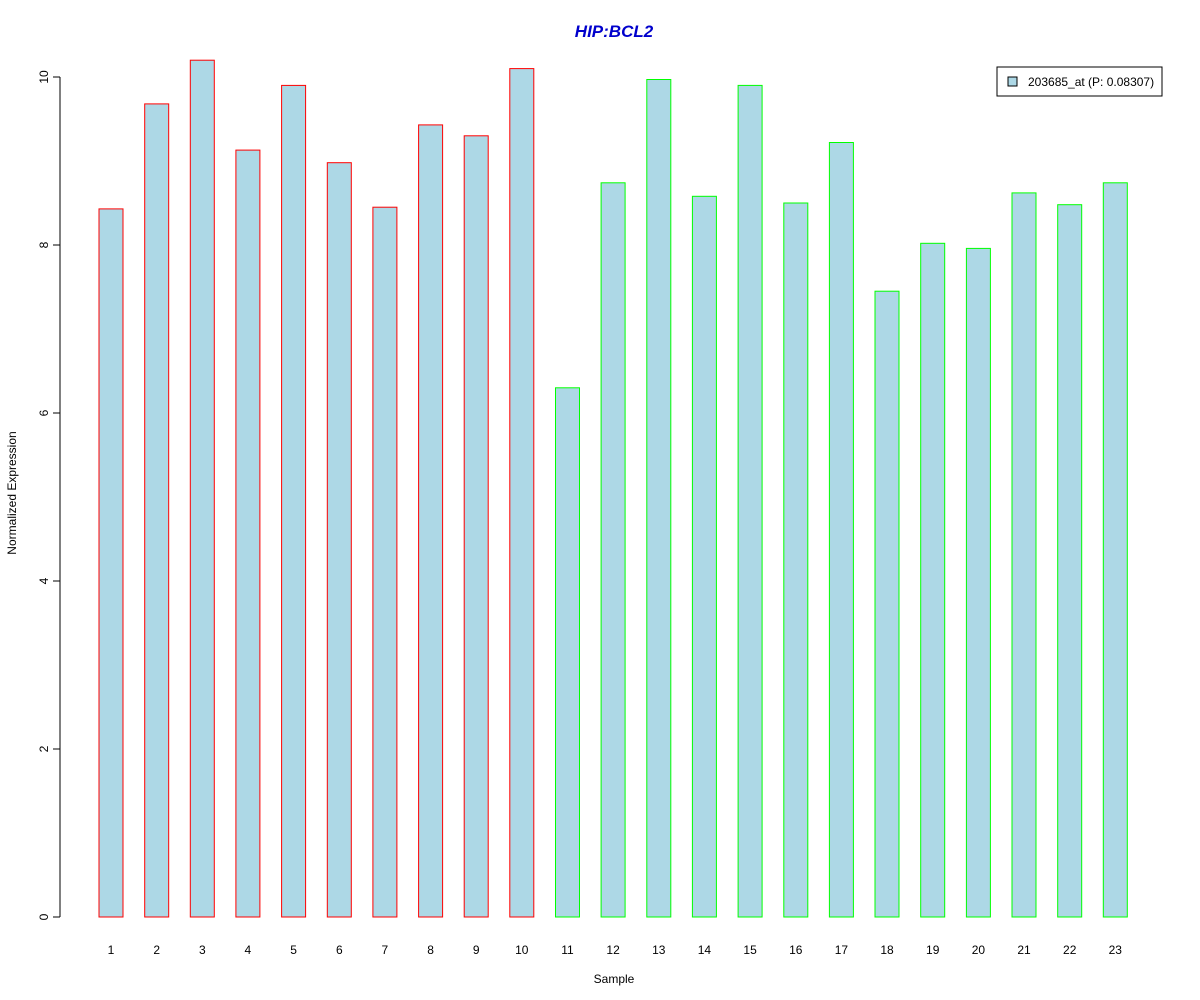 The width and height of the screenshot is (1200, 1000). I want to click on x-tick-label: 7, so click(385, 950).